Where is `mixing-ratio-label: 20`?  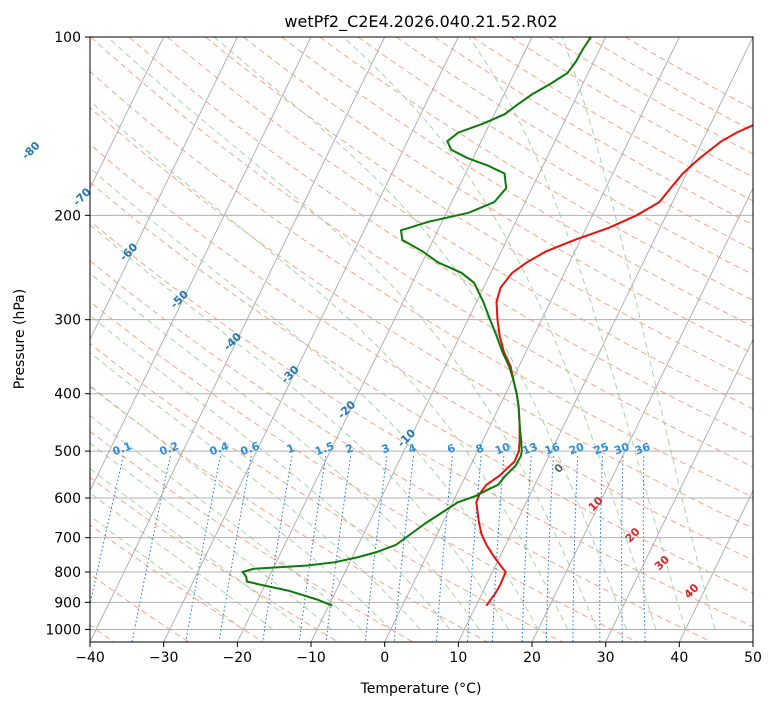 mixing-ratio-label: 20 is located at coordinates (576, 449).